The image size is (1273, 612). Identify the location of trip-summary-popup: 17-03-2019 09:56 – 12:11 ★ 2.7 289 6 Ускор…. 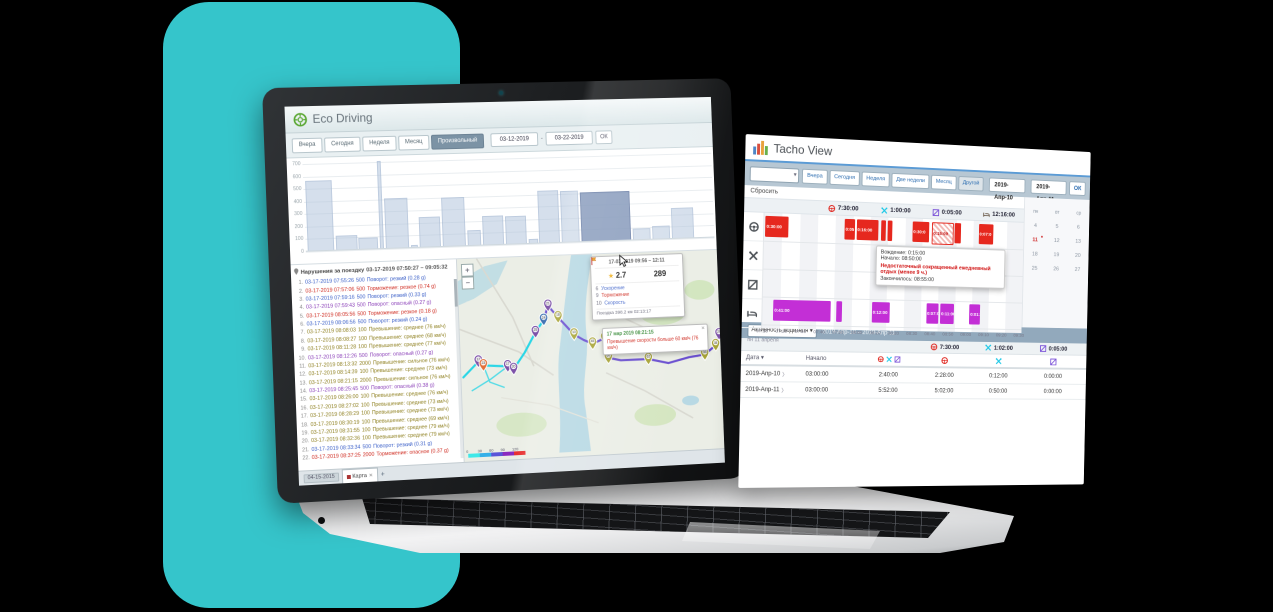
(637, 287).